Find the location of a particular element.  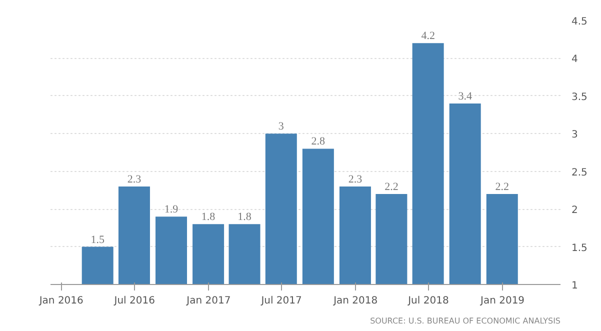

y-tick-label: 2.5 is located at coordinates (580, 172).